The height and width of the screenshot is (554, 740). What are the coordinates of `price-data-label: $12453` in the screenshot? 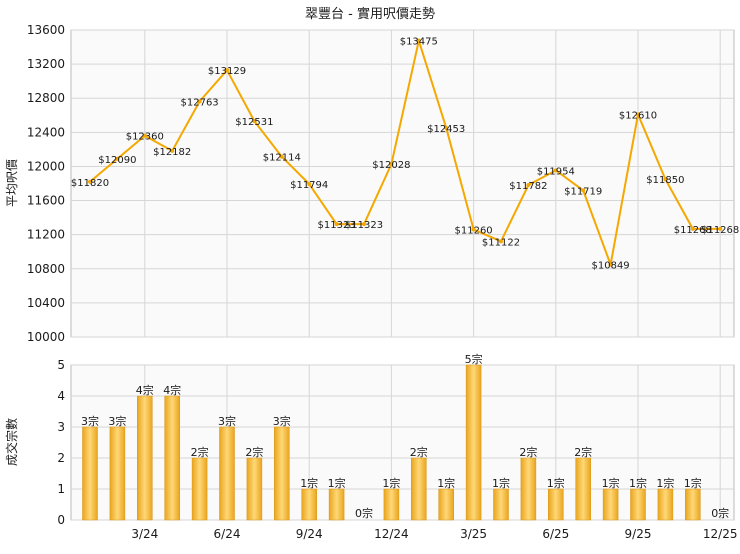 It's located at (446, 129).